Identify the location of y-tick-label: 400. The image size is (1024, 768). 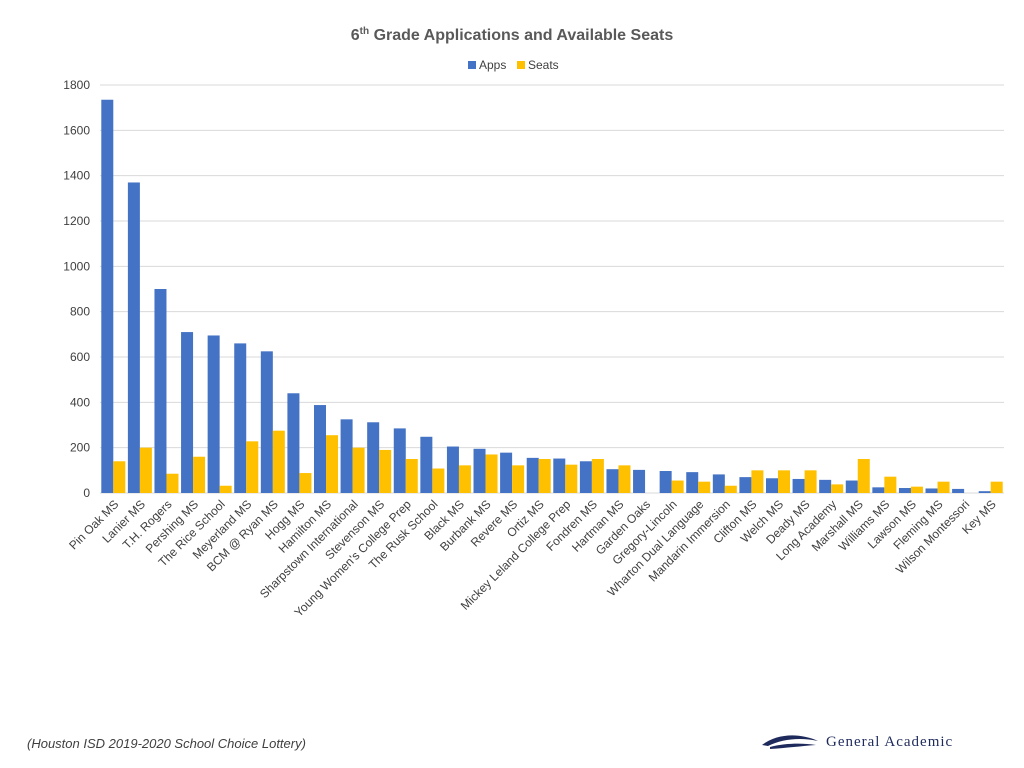
(80, 402).